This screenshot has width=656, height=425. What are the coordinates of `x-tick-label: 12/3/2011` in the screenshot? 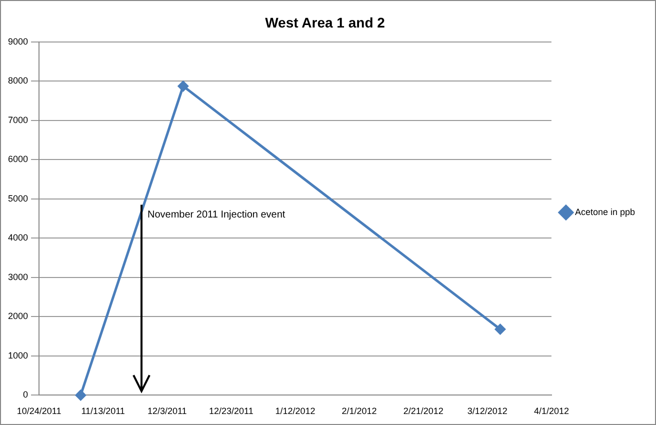 It's located at (167, 411).